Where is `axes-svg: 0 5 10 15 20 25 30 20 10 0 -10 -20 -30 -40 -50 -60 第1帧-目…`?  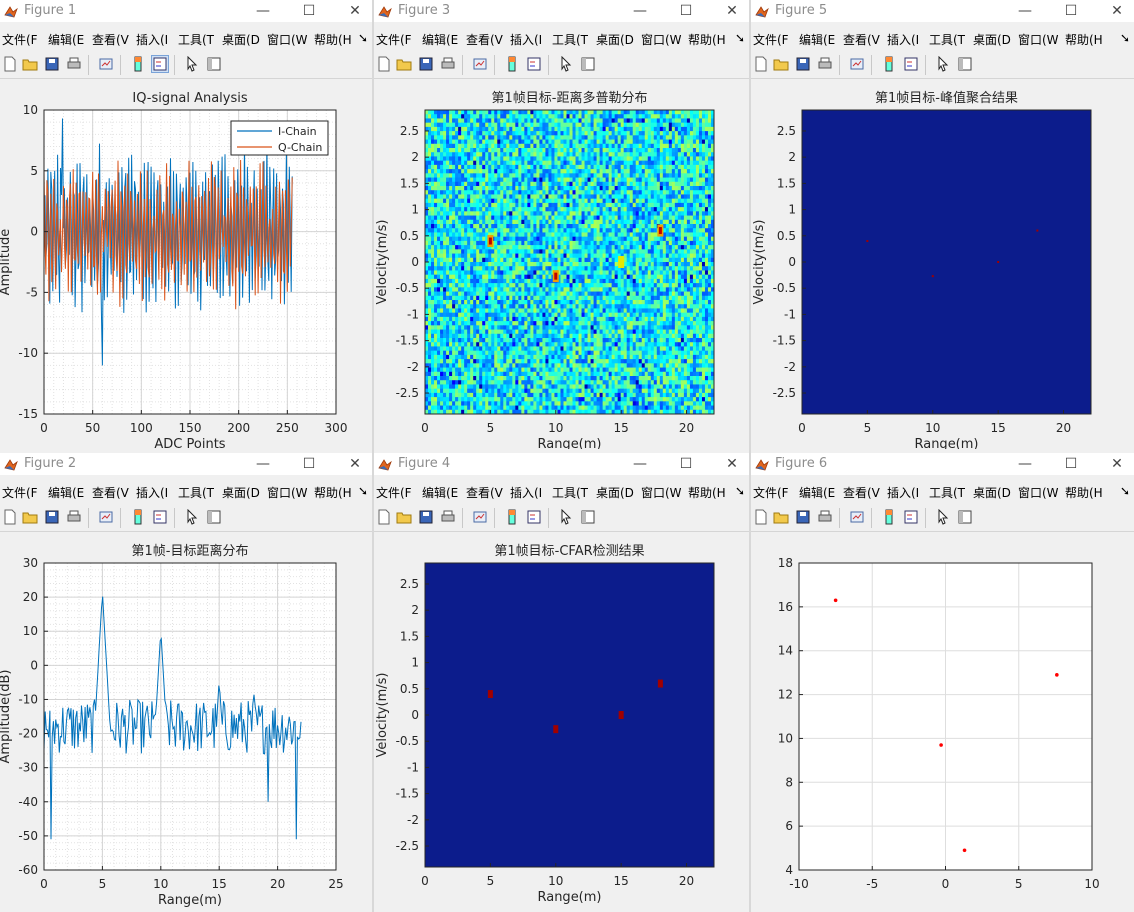 axes-svg: 0 5 10 15 20 25 30 20 10 0 -10 -20 -30 -40 -50 -60 第1帧-目… is located at coordinates (186, 722).